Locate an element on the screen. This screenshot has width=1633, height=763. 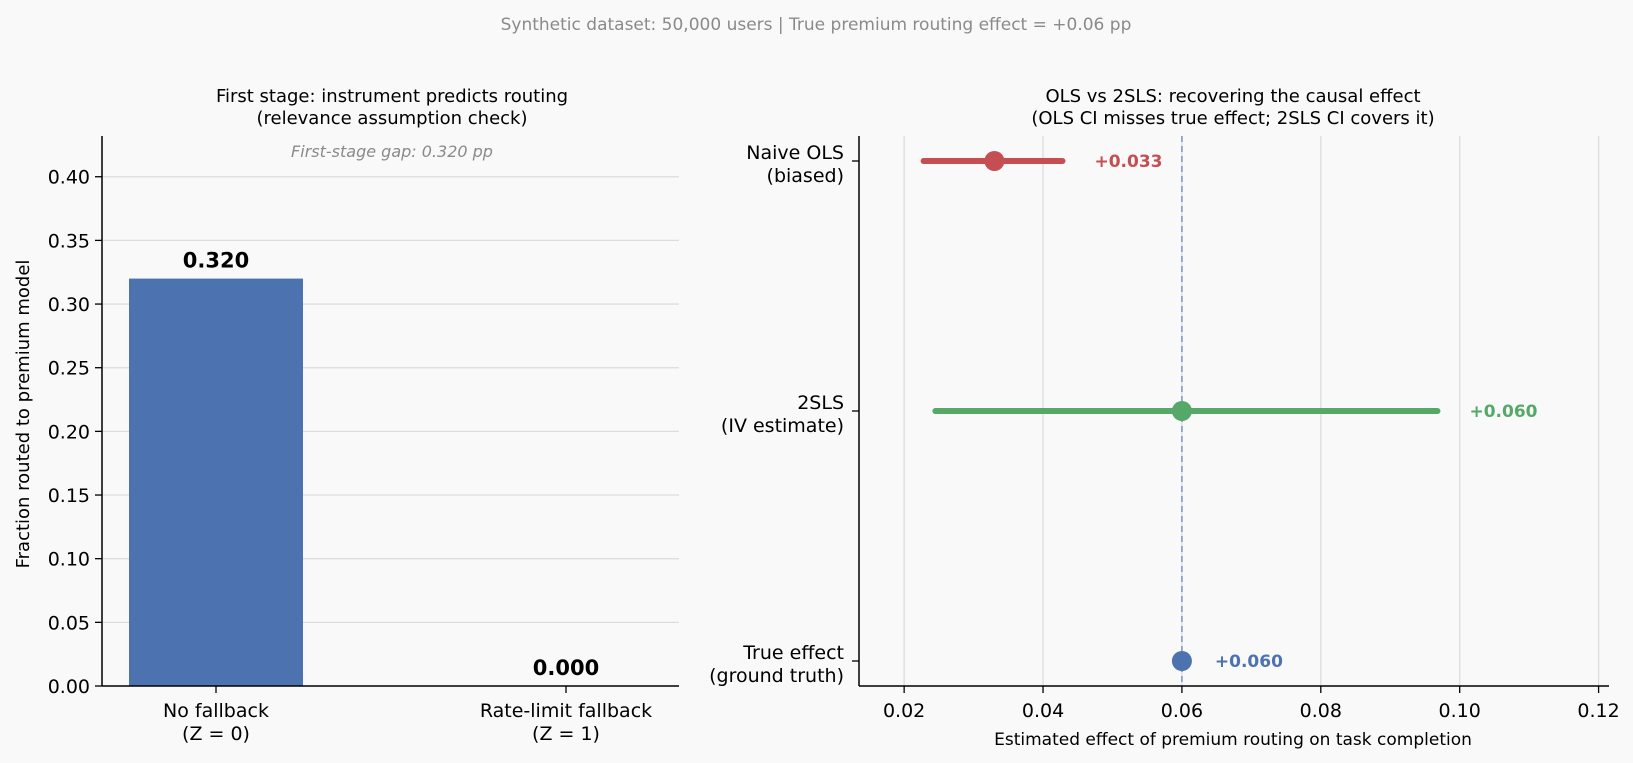
bar is located at coordinates (216, 482).